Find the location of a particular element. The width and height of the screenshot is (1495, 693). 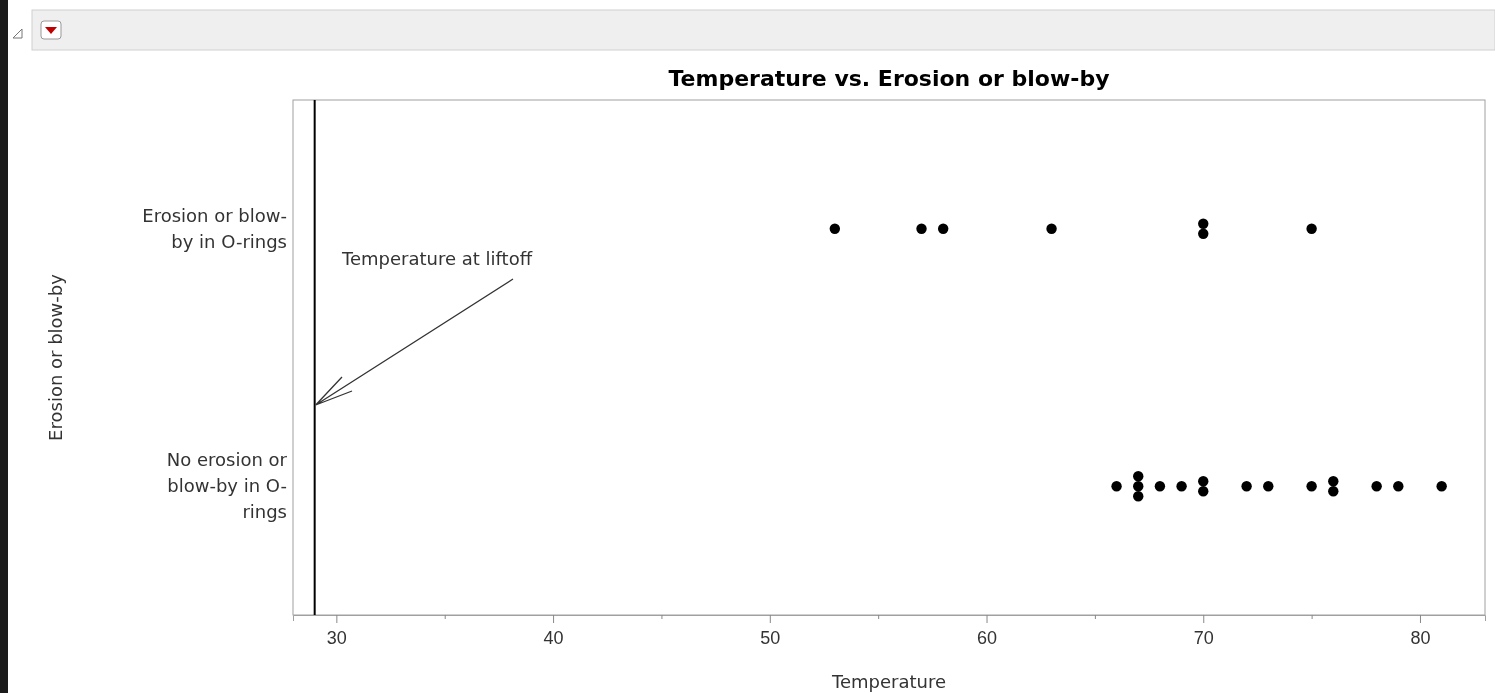

y-tick-label: No erosion or blow-by in O-rings is located at coordinates (227, 486).